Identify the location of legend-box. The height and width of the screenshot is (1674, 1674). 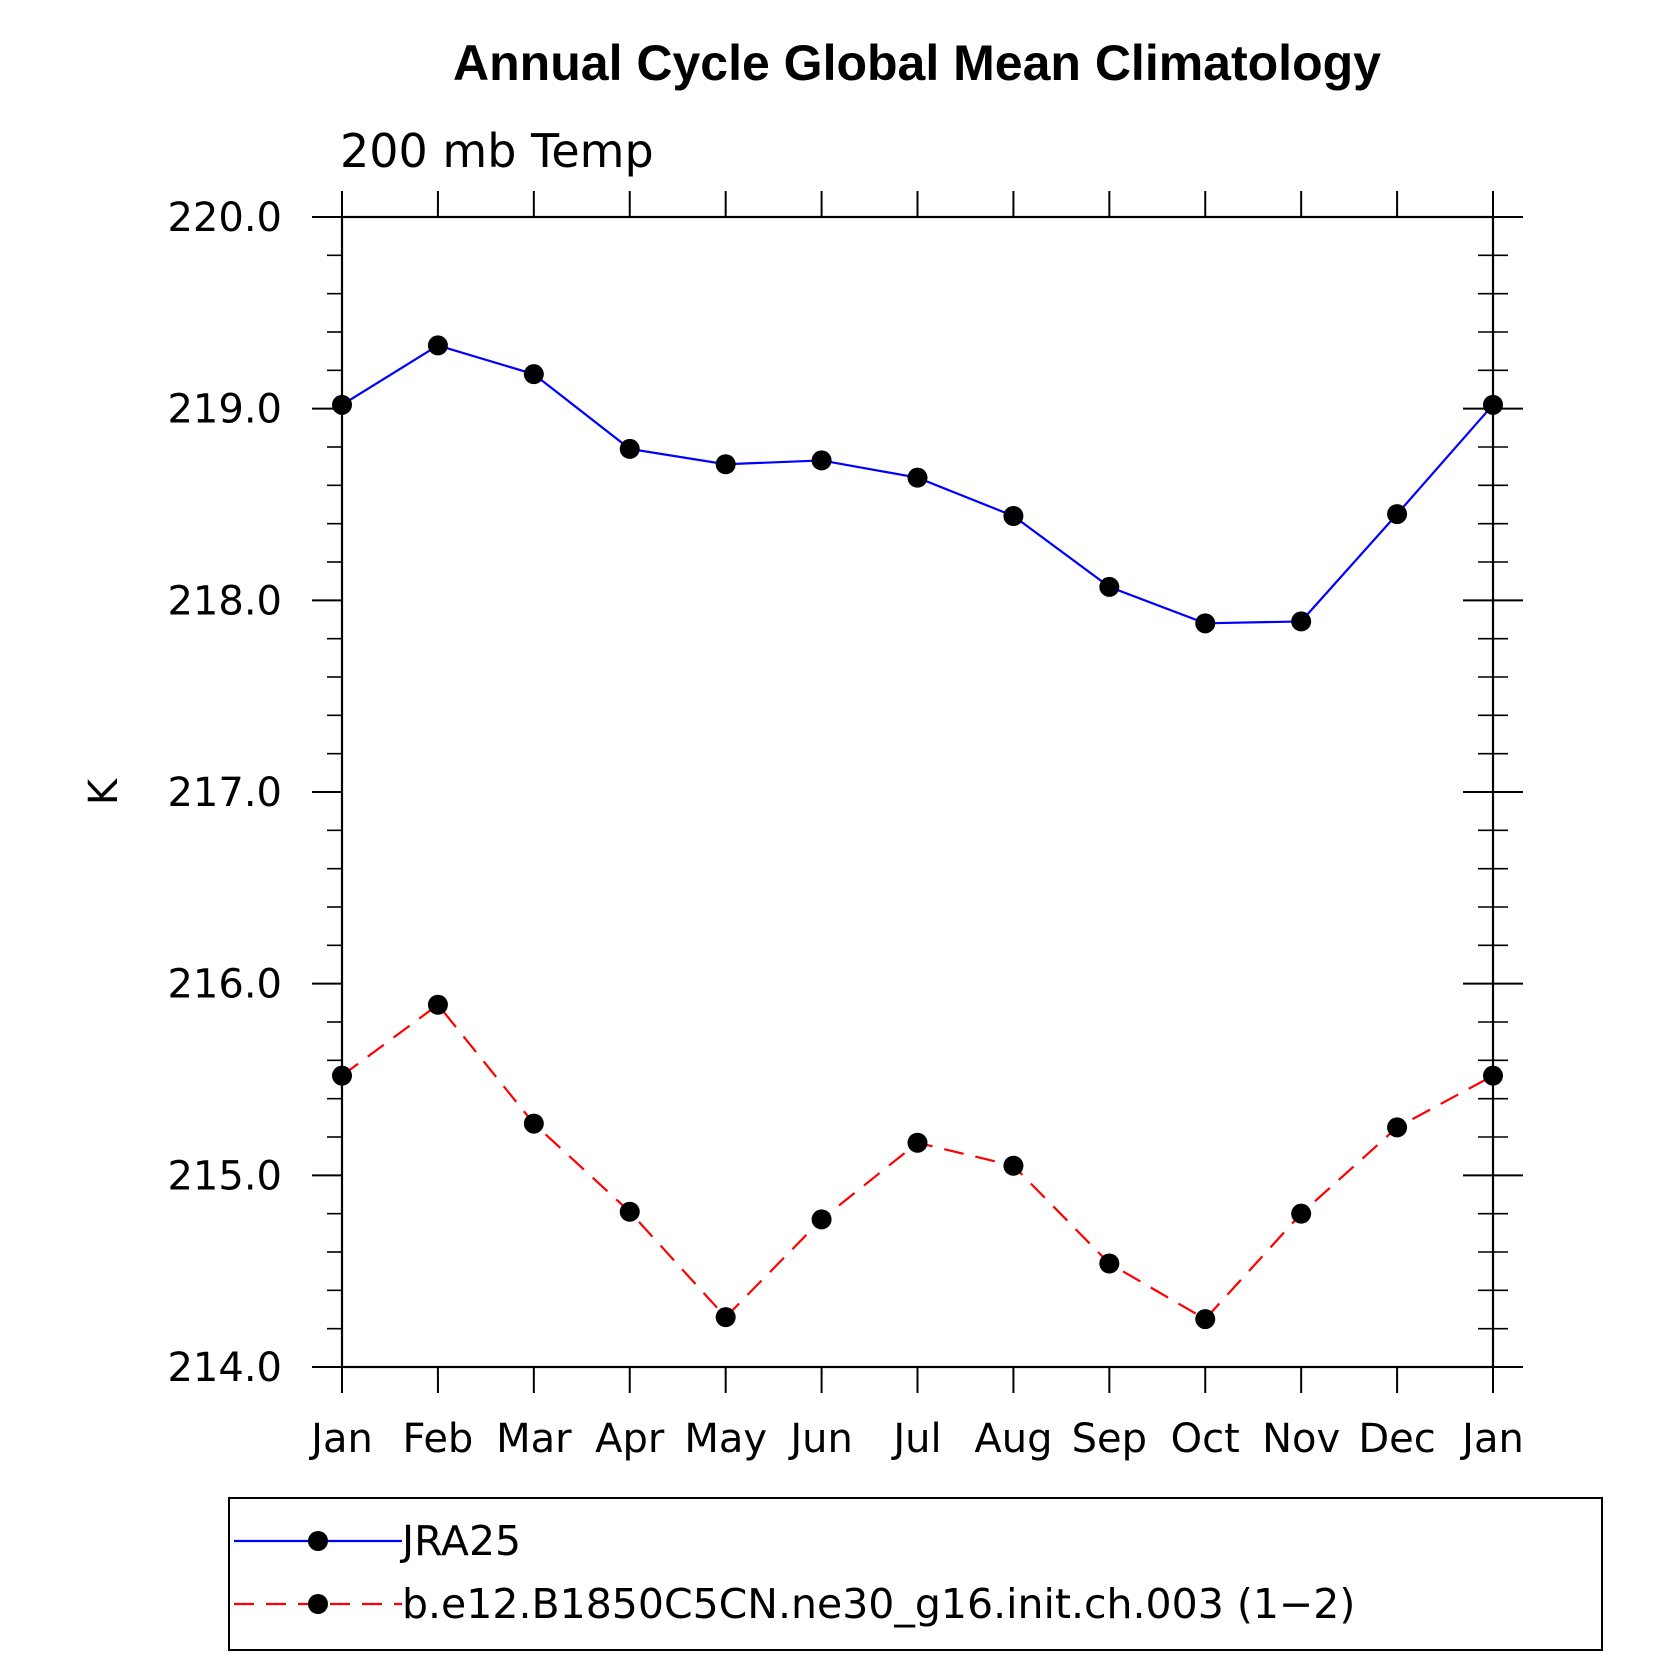
(915, 1574).